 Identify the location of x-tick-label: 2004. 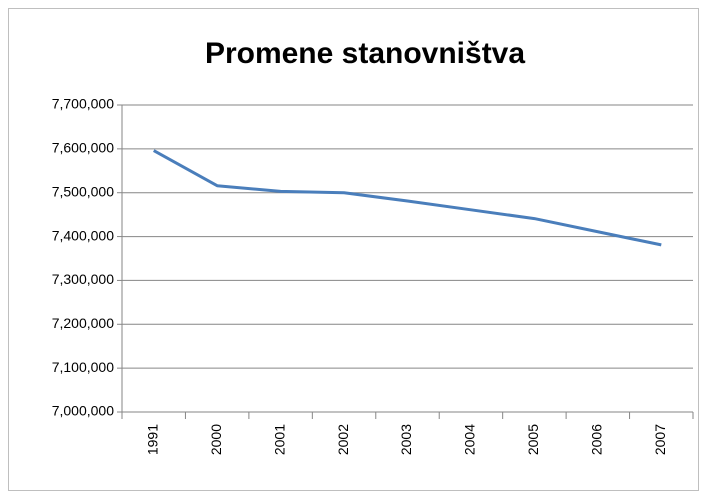
(470, 439).